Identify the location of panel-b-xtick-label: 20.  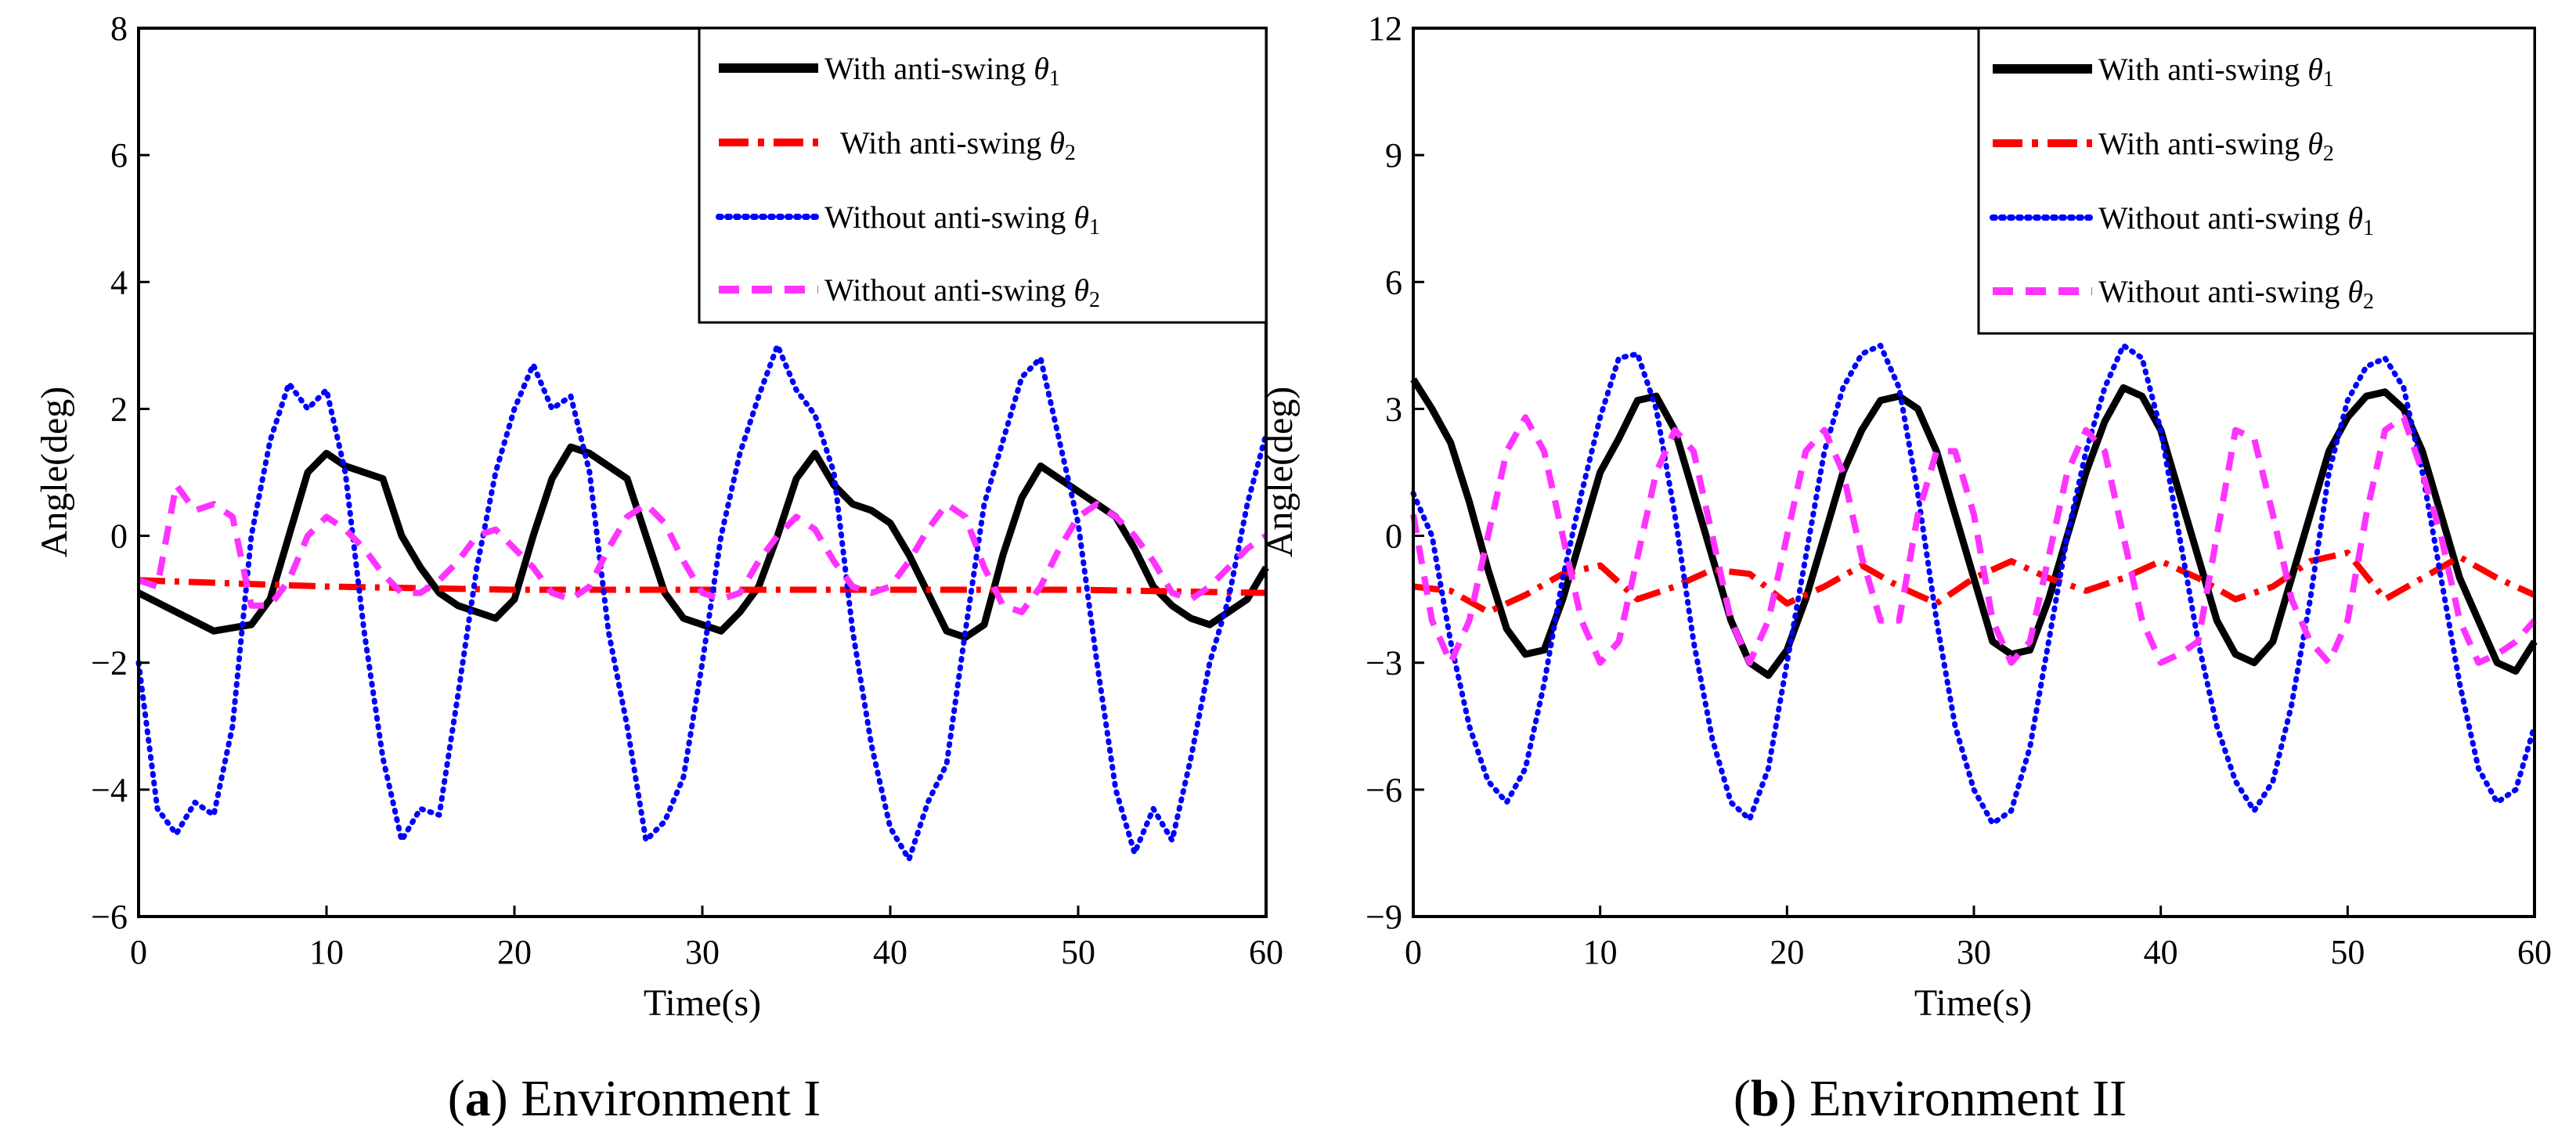
(1787, 952).